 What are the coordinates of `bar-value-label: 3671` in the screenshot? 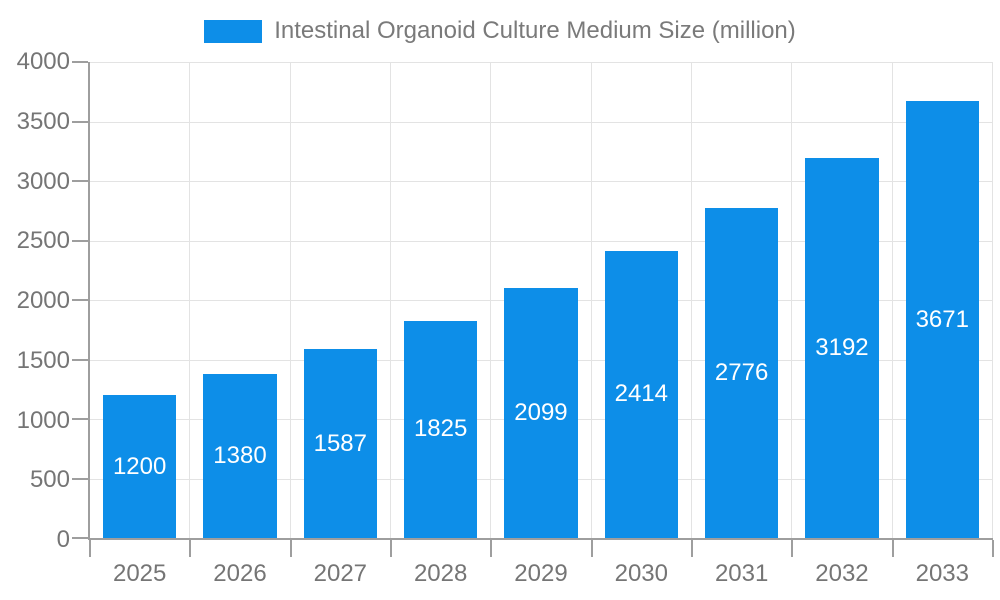 It's located at (942, 319).